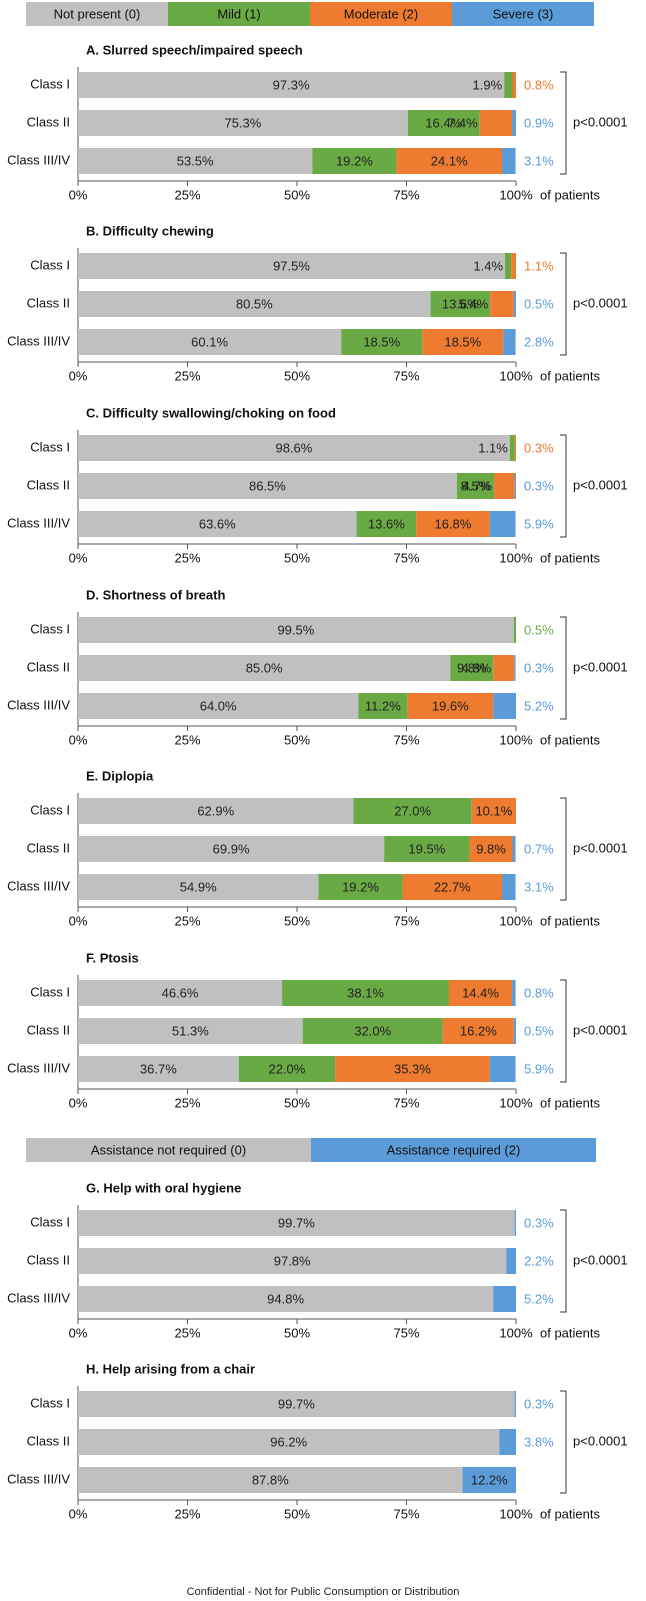  I want to click on panel-title: B. Difficulty chewing, so click(150, 230).